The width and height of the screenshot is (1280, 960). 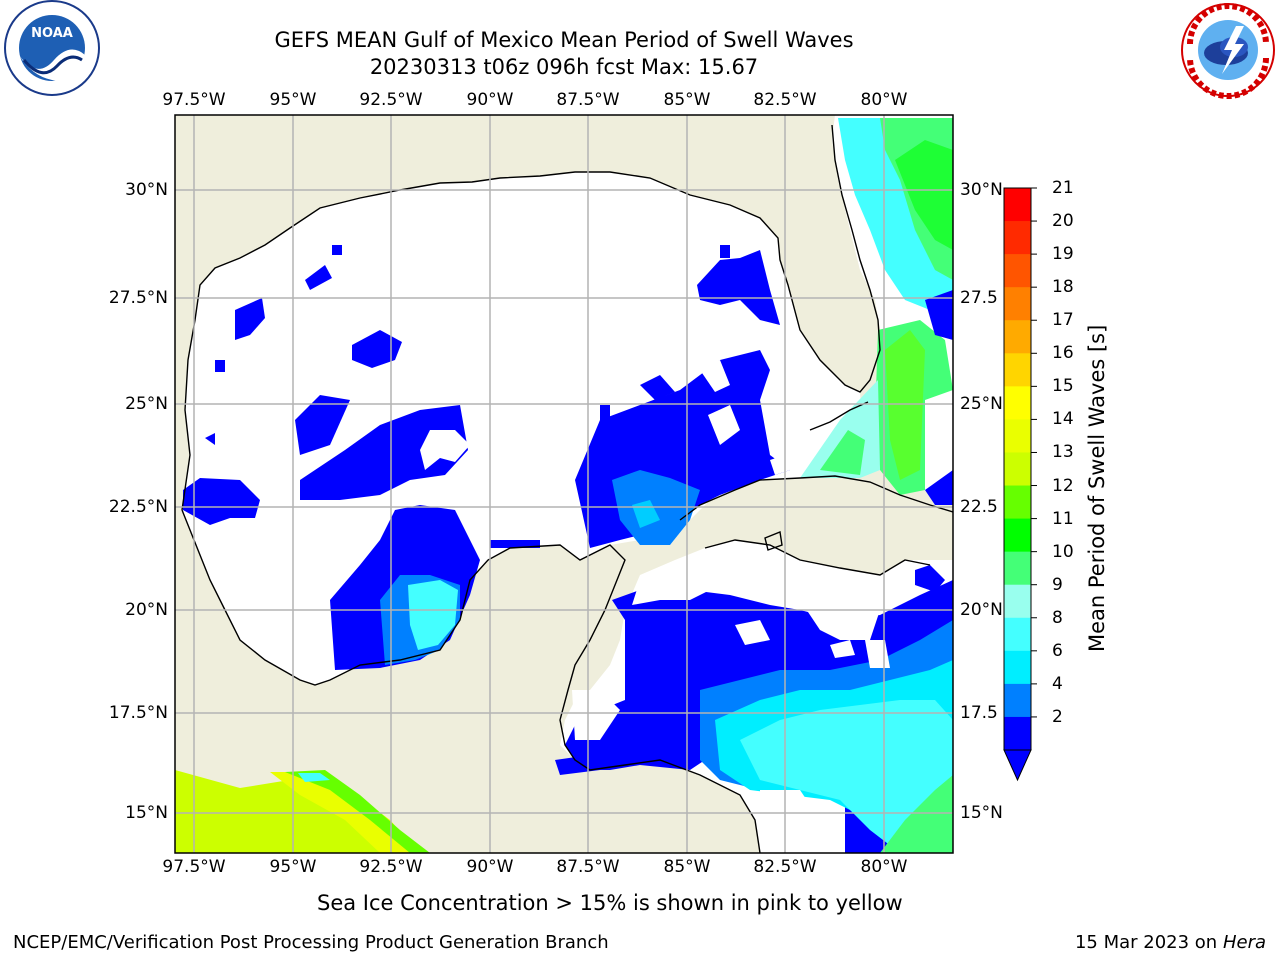 What do you see at coordinates (391, 867) in the screenshot?
I see `lon-label-bottom: 92.5°W` at bounding box center [391, 867].